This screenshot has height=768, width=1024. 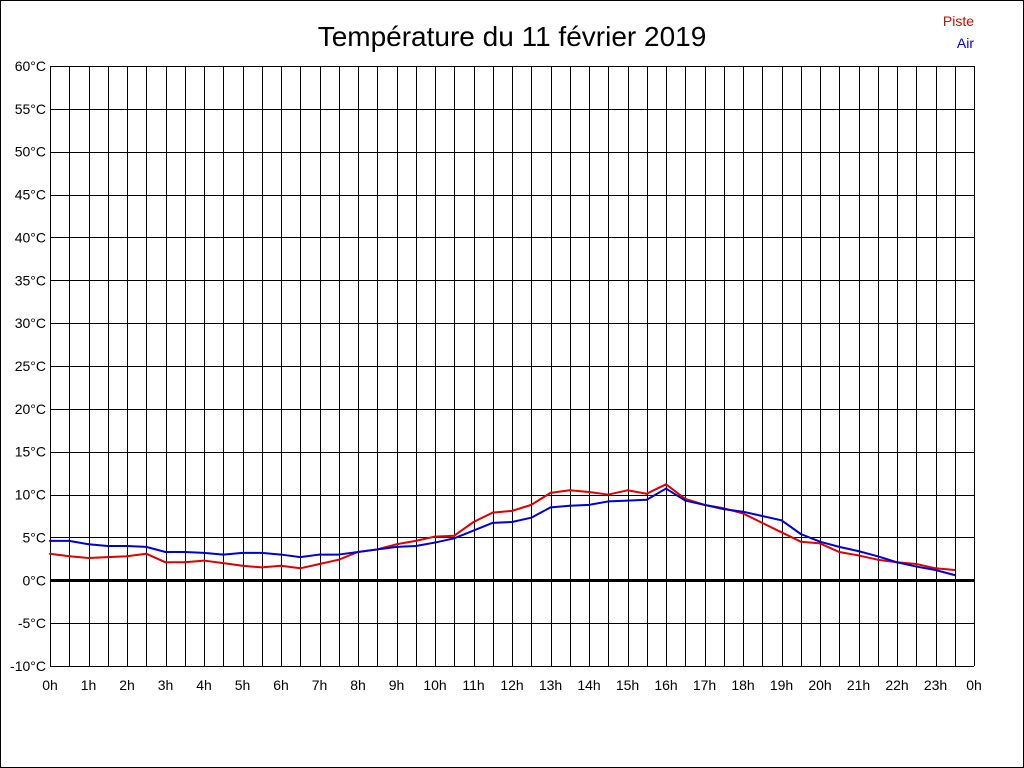 I want to click on y-tick-label: 50°C, so click(x=30, y=152).